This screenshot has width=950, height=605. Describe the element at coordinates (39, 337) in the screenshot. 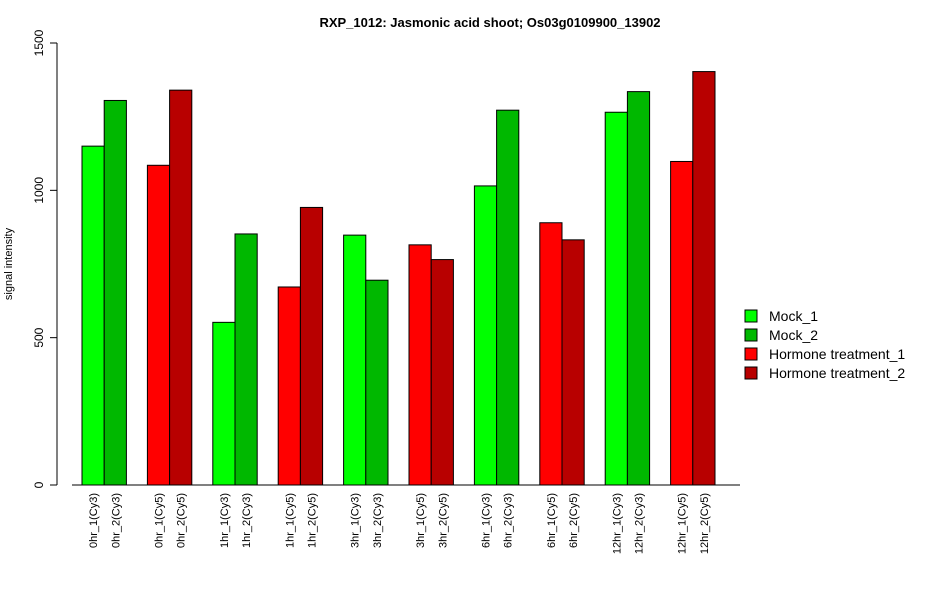

I see `y-tick-label: 500` at that location.